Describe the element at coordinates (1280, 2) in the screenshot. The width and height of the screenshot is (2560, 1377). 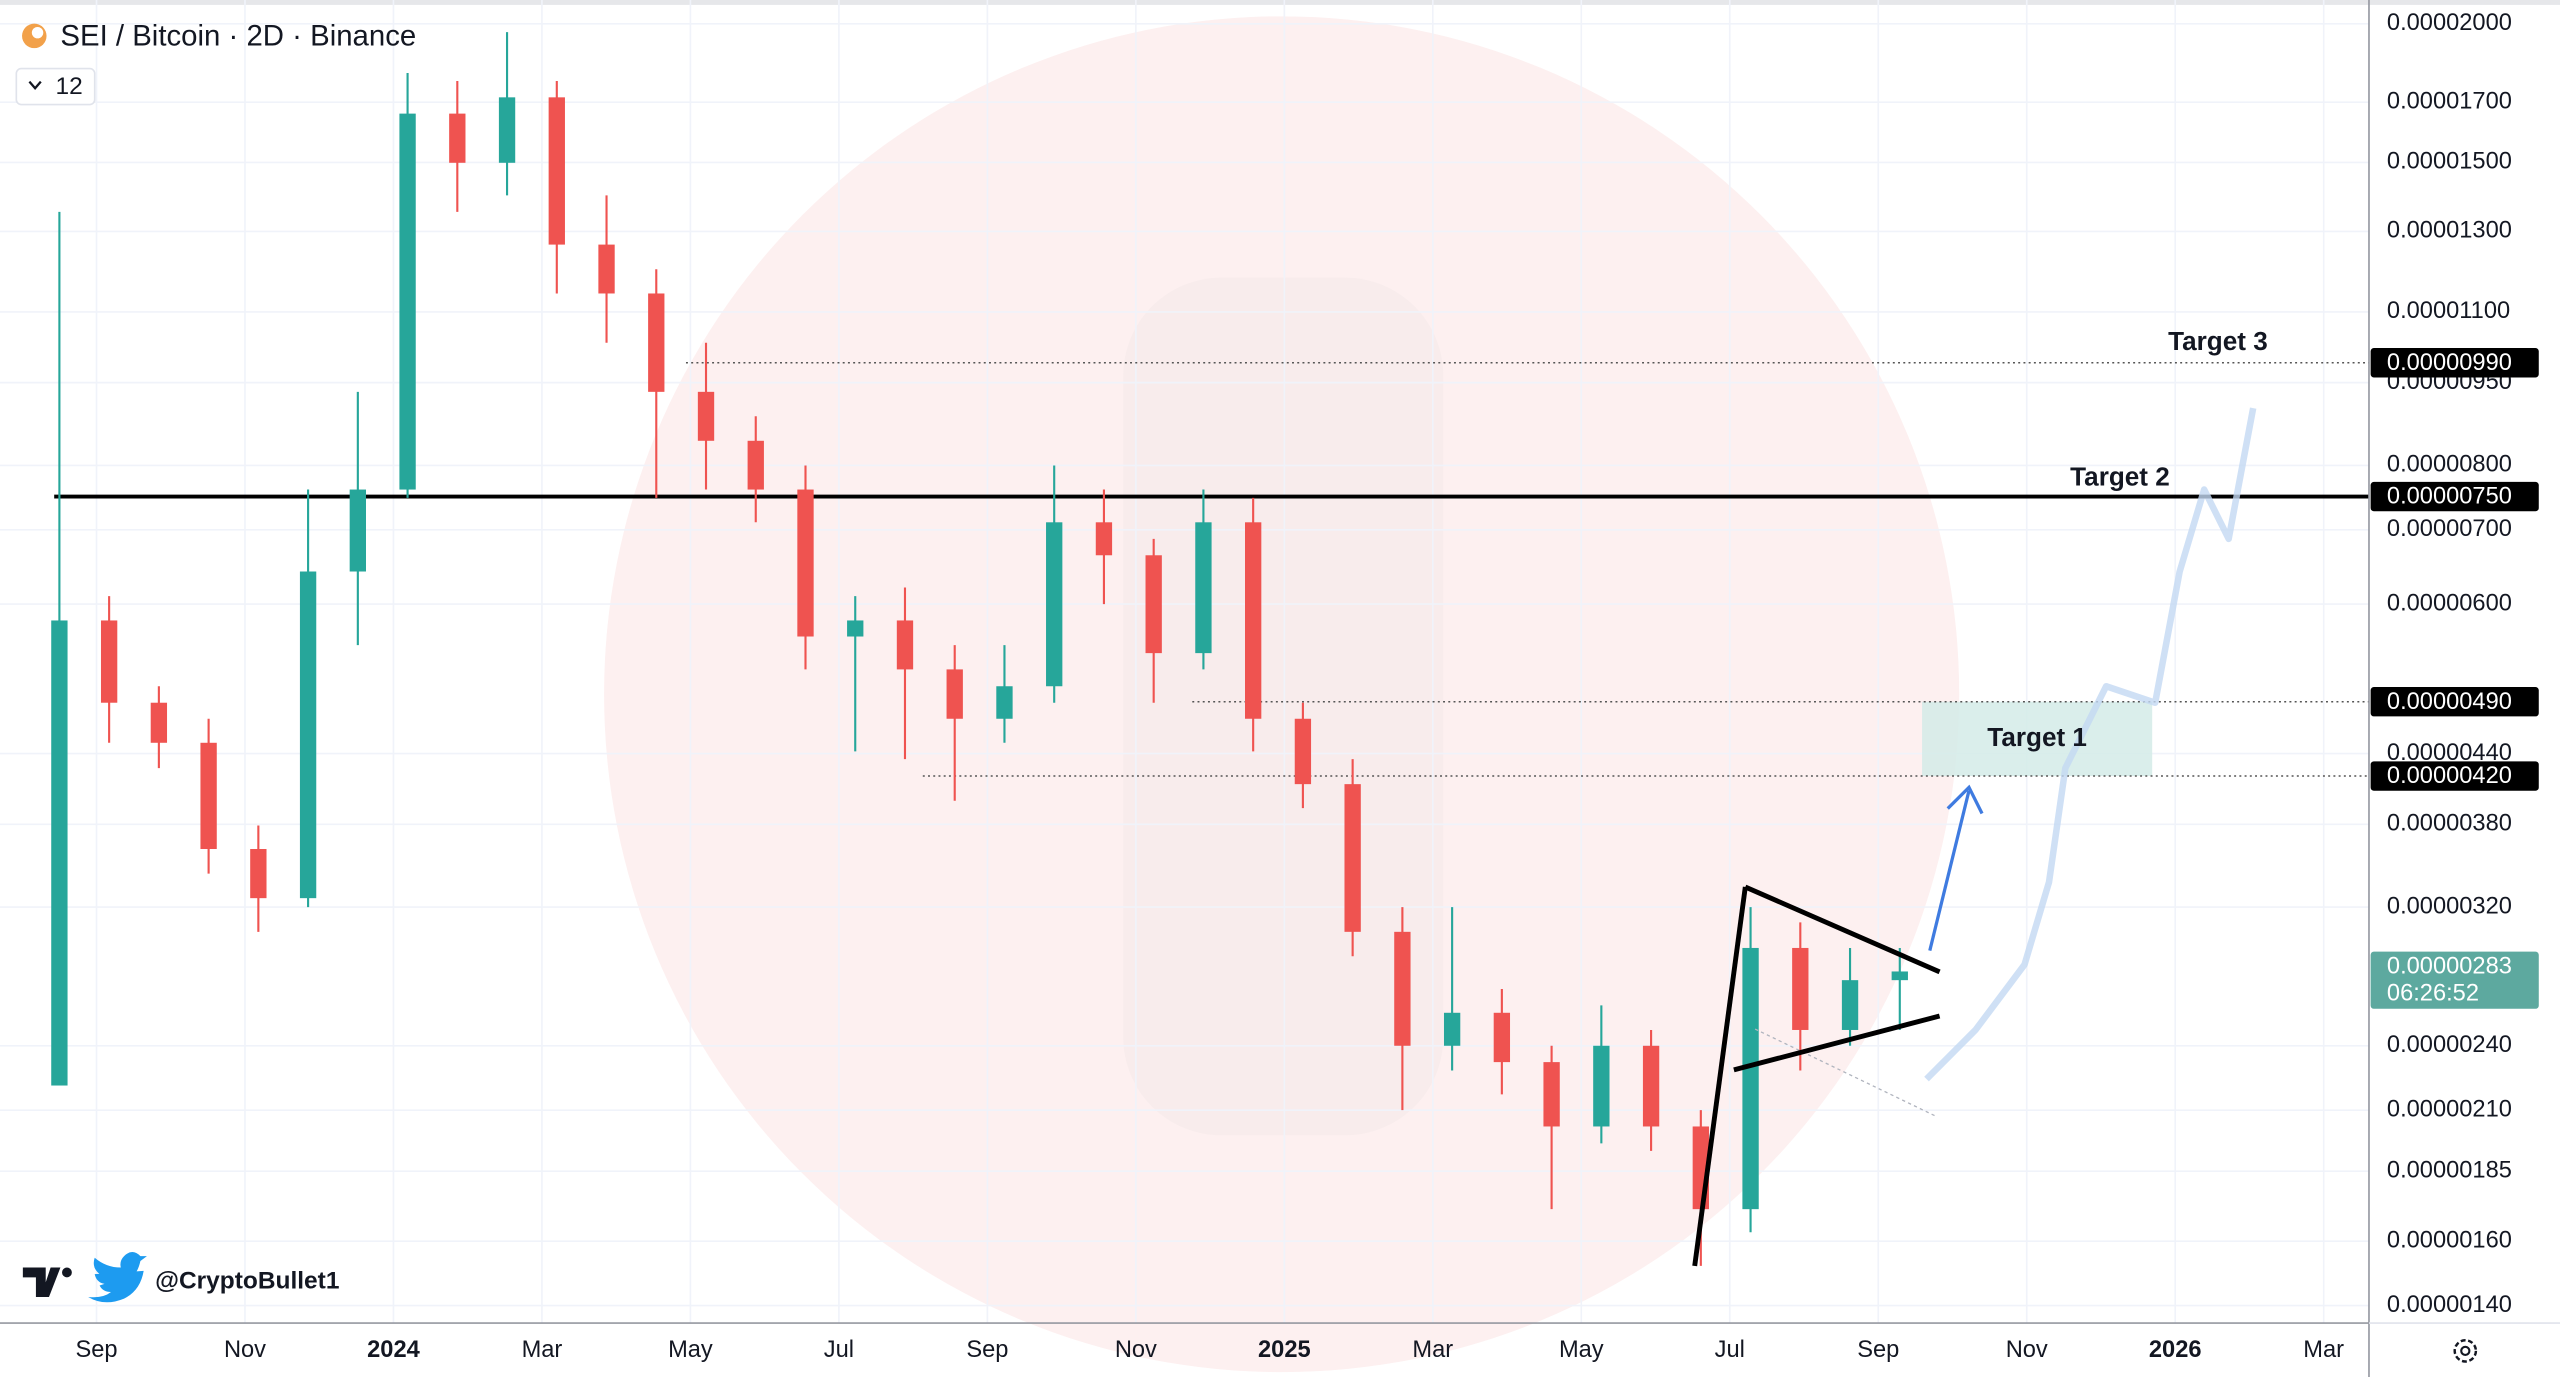
I see `top-border` at that location.